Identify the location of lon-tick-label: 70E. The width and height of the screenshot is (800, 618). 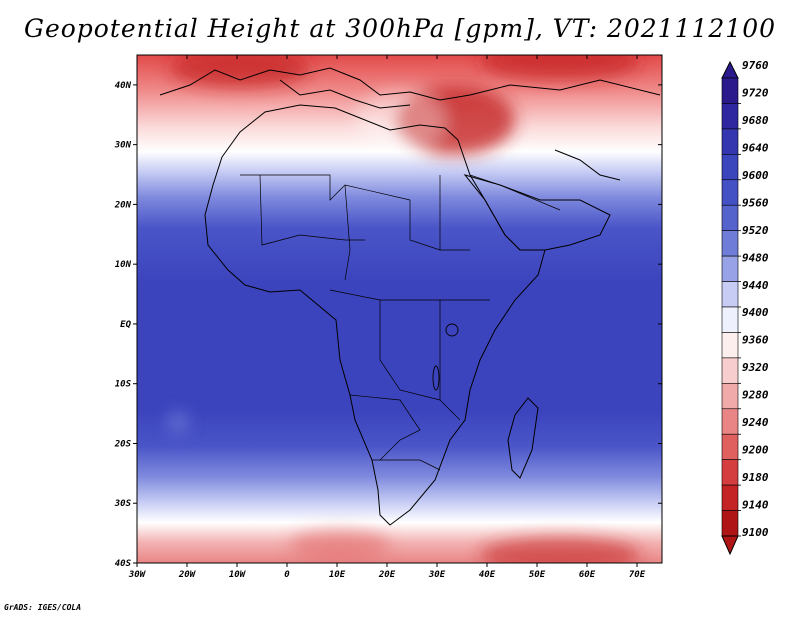
(637, 575).